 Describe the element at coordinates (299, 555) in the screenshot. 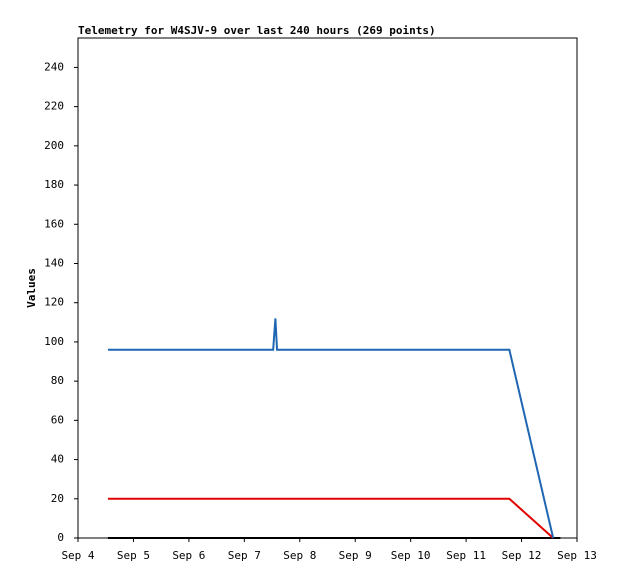

I see `x-tick-label: Sep 8` at that location.